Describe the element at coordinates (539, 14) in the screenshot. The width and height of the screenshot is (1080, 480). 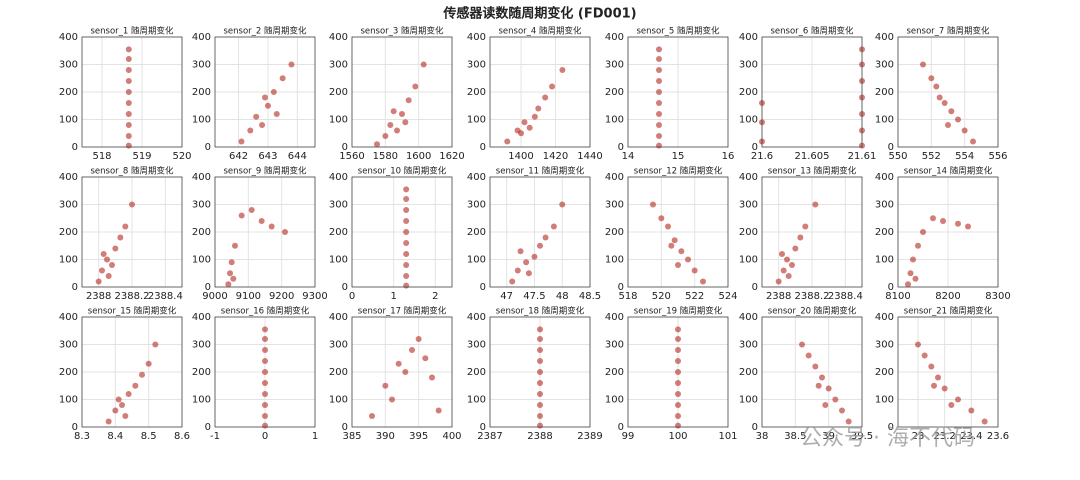
I see `figure-title: 传感器读数随周期变化 (FD001)` at that location.